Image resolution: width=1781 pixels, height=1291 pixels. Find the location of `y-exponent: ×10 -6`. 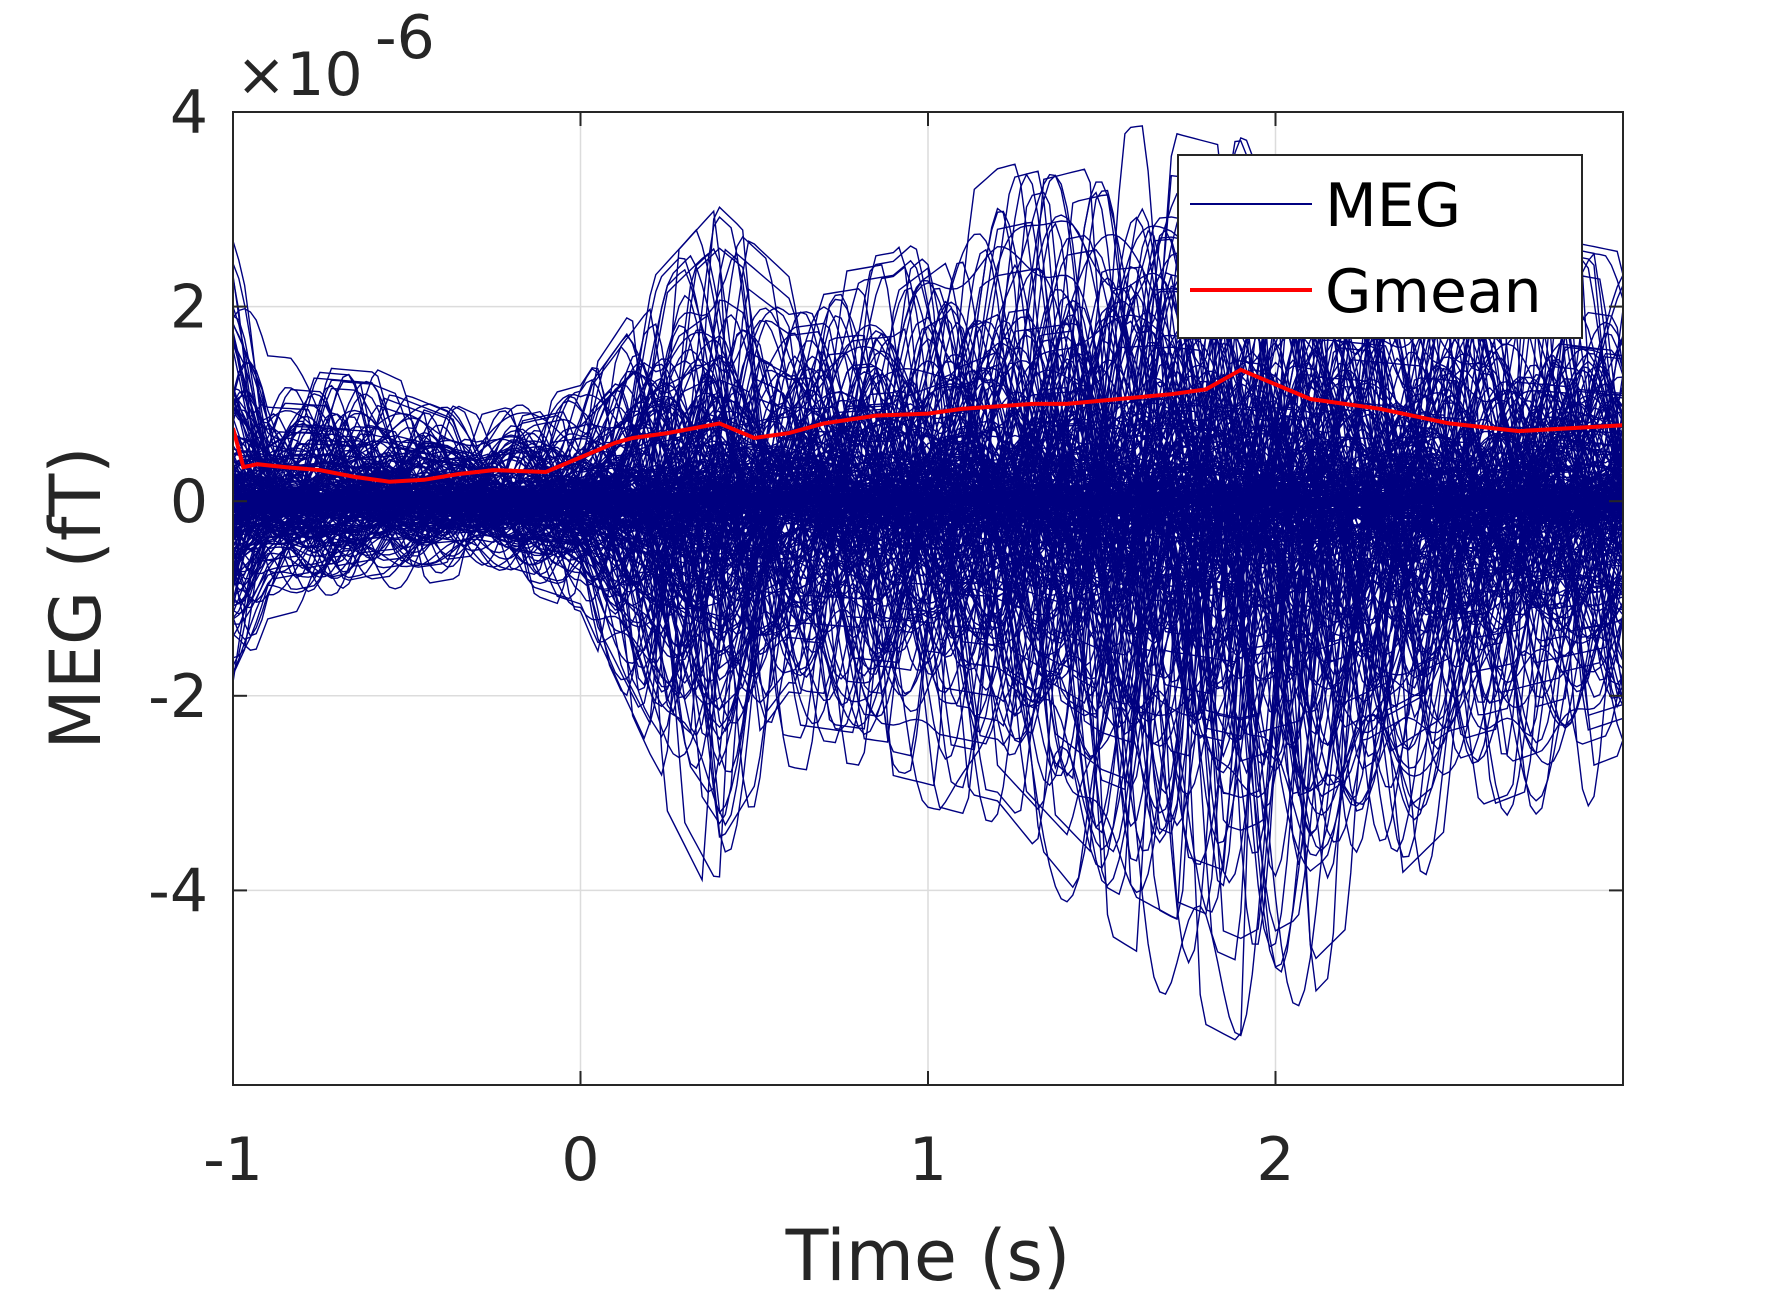

y-exponent: ×10 -6 is located at coordinates (335, 56).